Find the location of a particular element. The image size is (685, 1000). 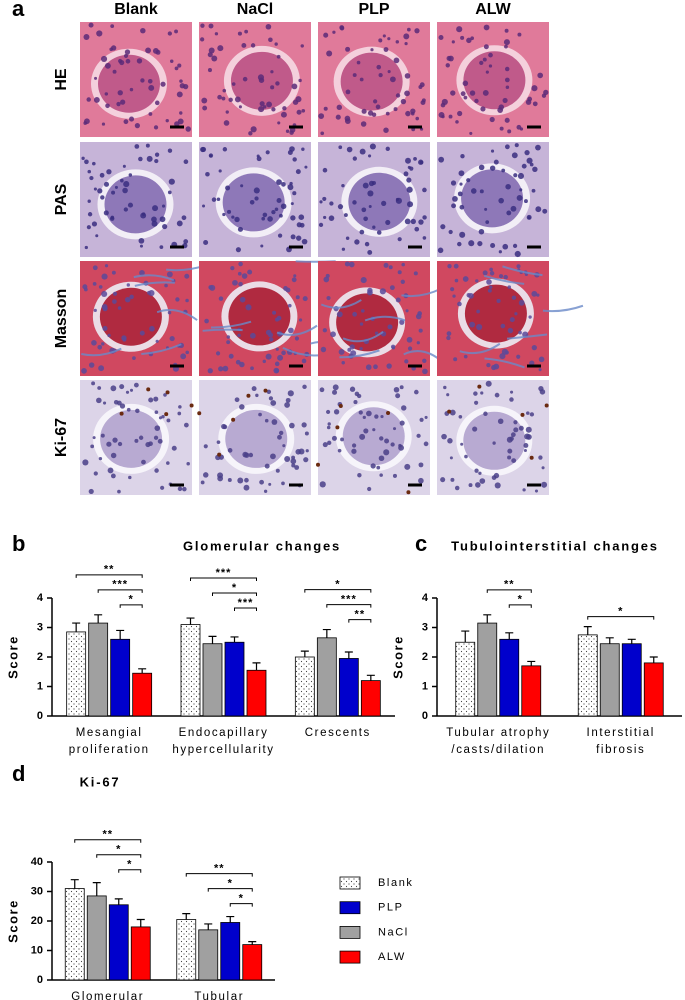

significance-label: ** is located at coordinates (219, 869).